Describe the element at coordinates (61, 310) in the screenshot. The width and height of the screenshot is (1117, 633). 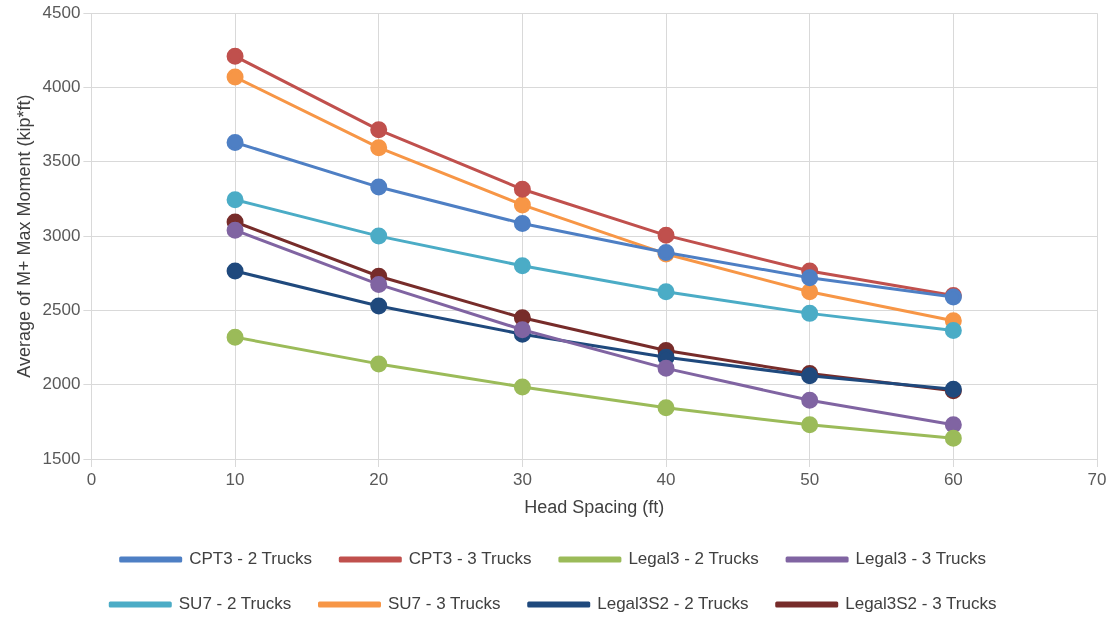
I see `y-tick-label: 2500` at that location.